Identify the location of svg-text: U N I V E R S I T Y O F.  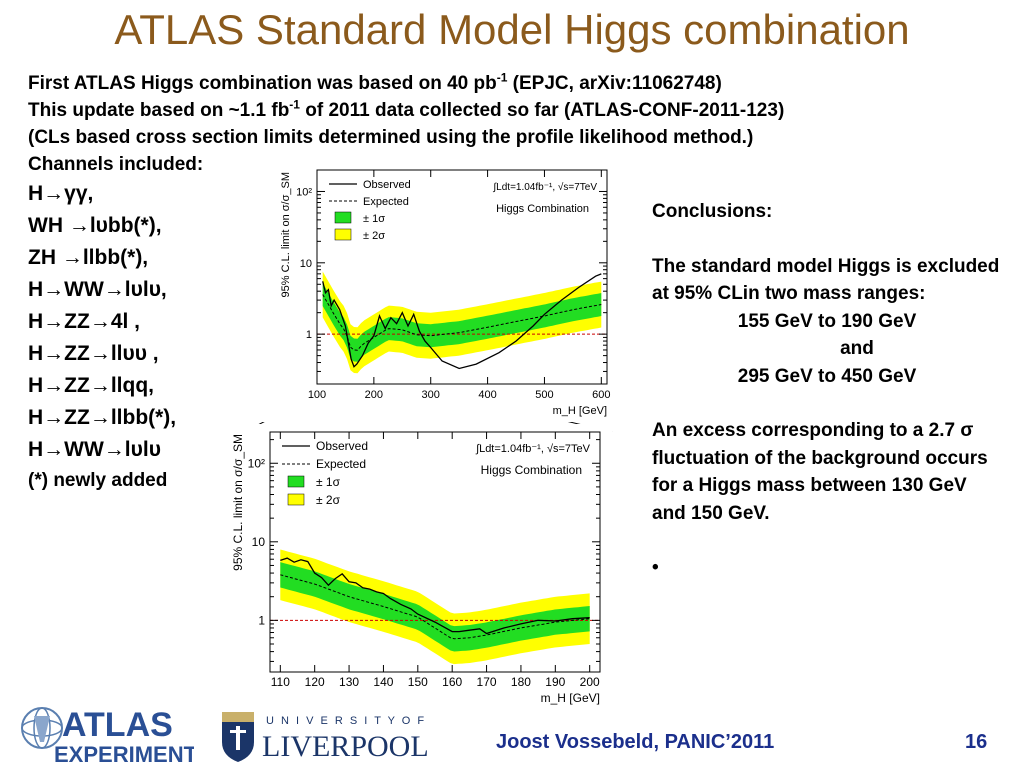
(346, 721).